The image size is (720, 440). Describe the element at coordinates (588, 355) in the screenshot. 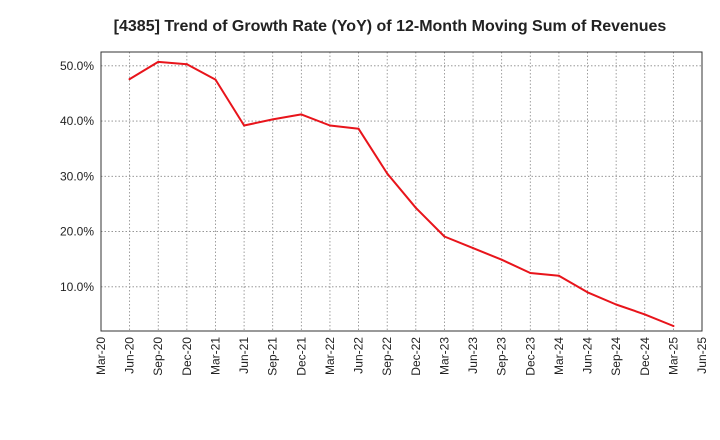

I see `x-tick-label: Jun-24` at that location.